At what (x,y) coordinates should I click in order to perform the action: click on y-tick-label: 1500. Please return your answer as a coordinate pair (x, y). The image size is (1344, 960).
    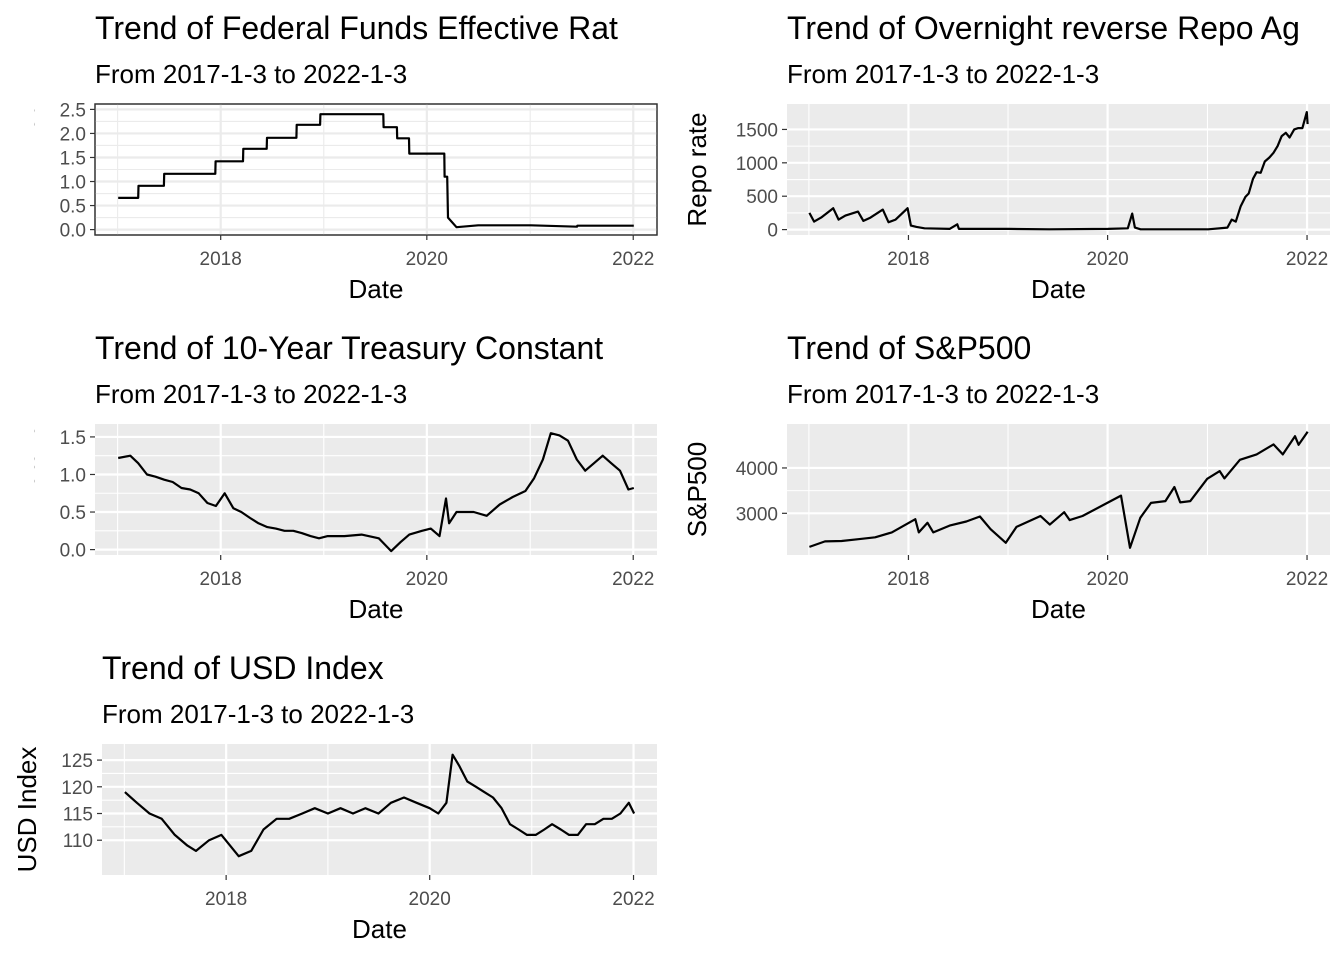
    Looking at the image, I should click on (757, 130).